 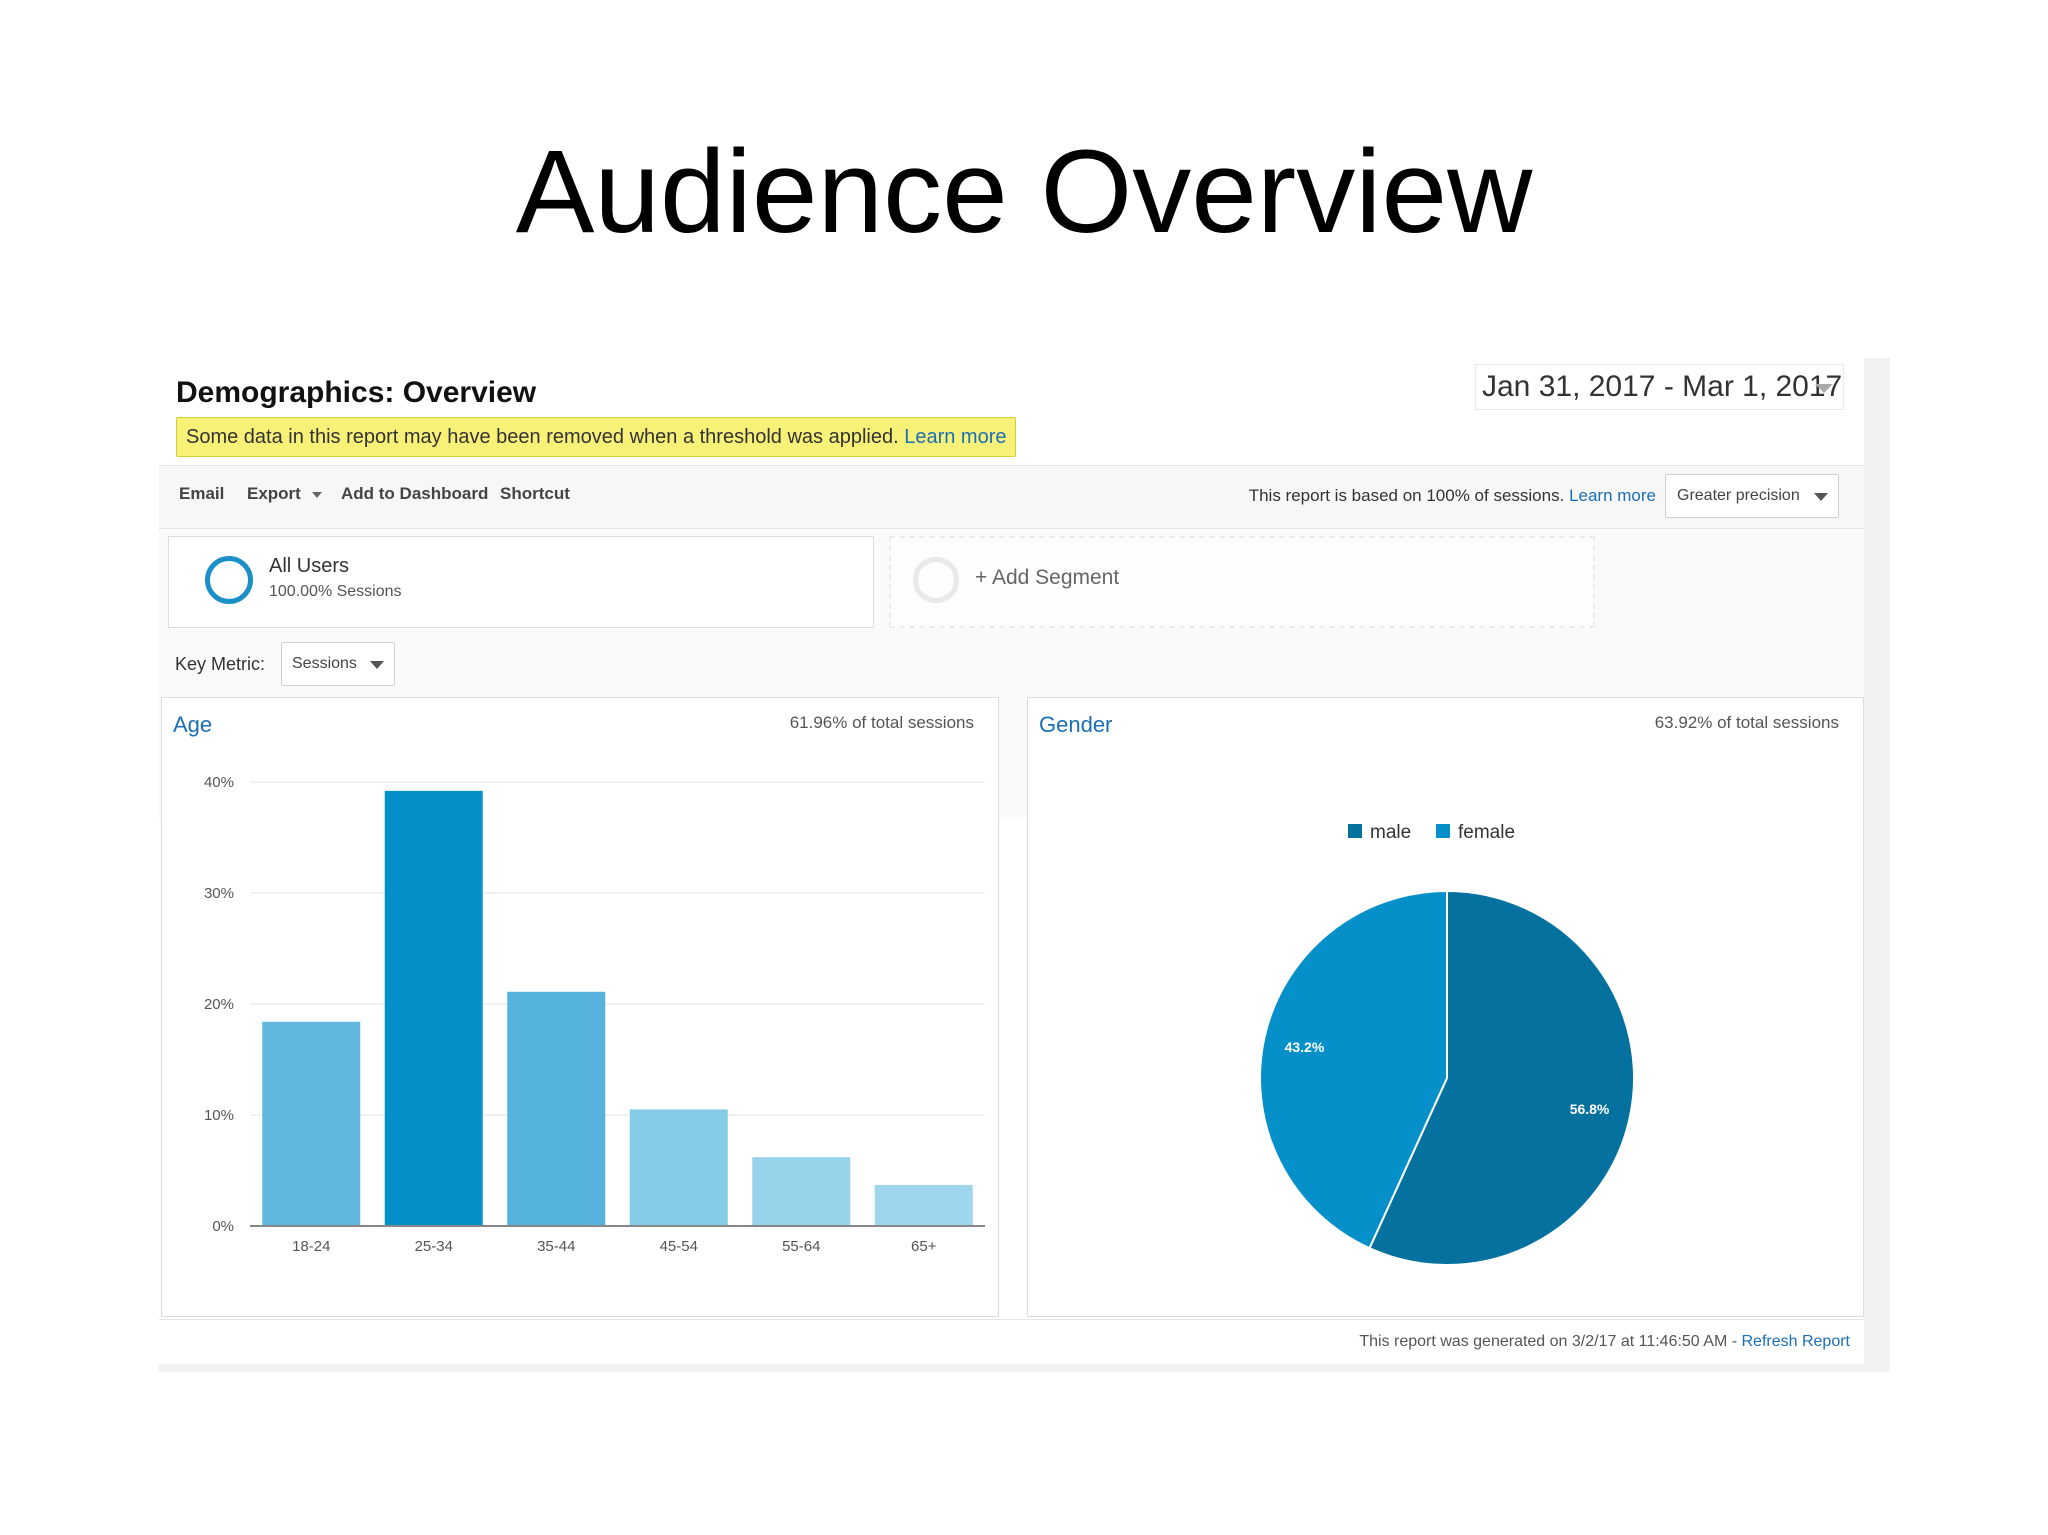 I want to click on key-metric-dropdown: Sessions, so click(x=338, y=664).